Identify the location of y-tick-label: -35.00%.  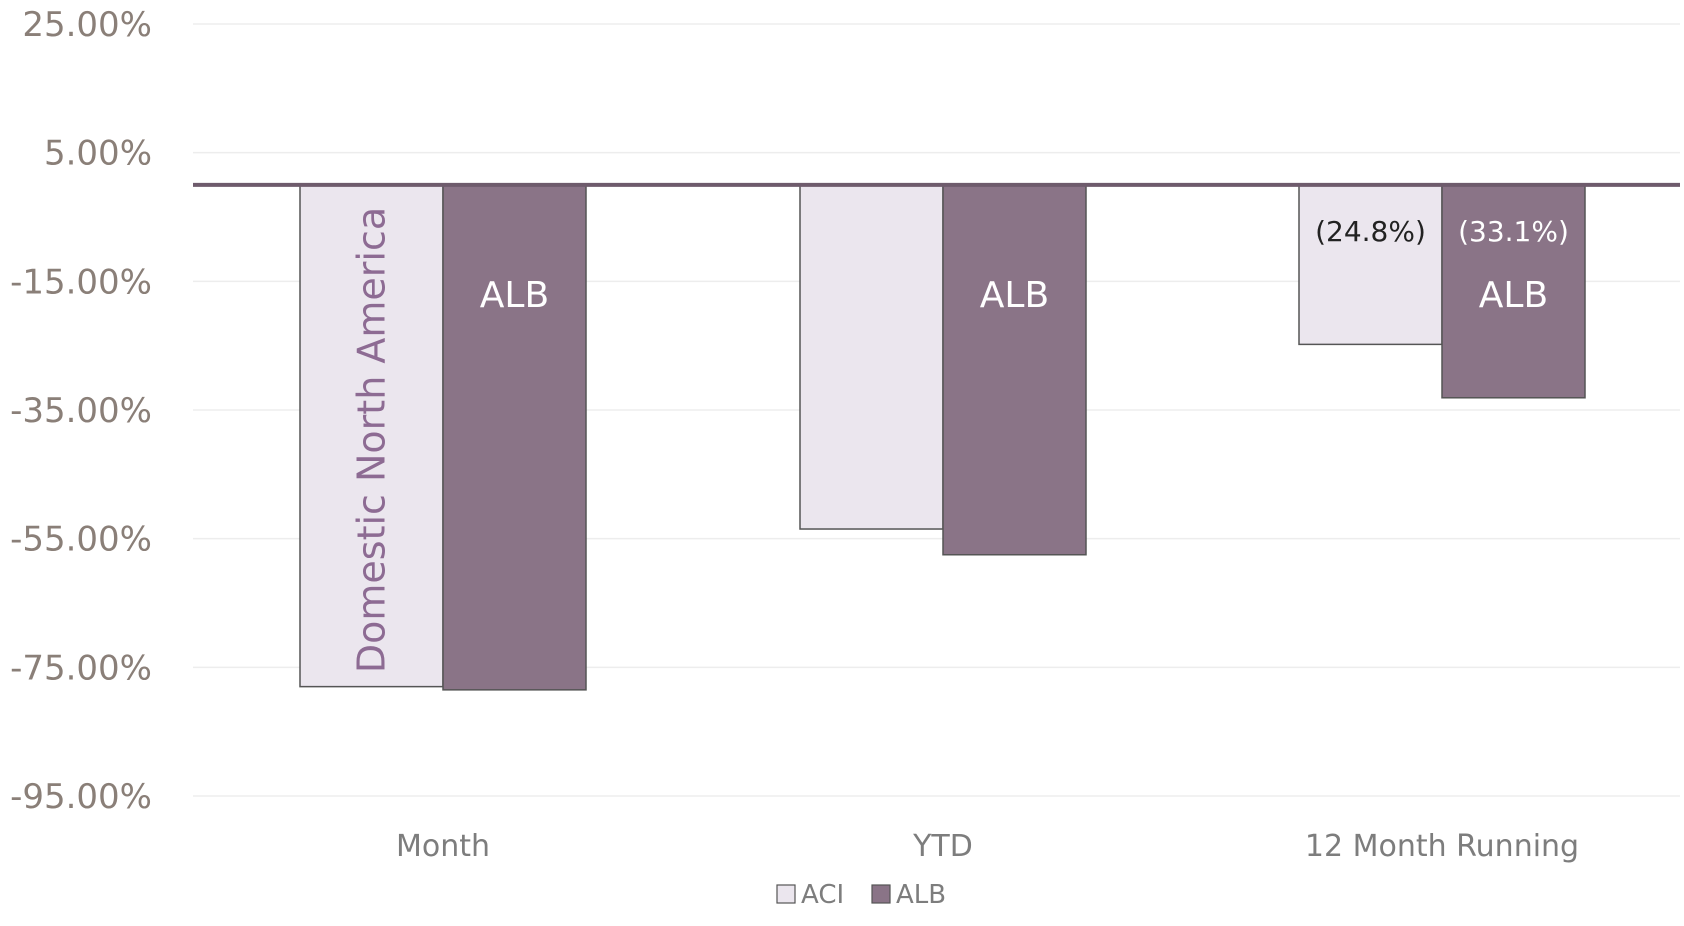
(81, 411).